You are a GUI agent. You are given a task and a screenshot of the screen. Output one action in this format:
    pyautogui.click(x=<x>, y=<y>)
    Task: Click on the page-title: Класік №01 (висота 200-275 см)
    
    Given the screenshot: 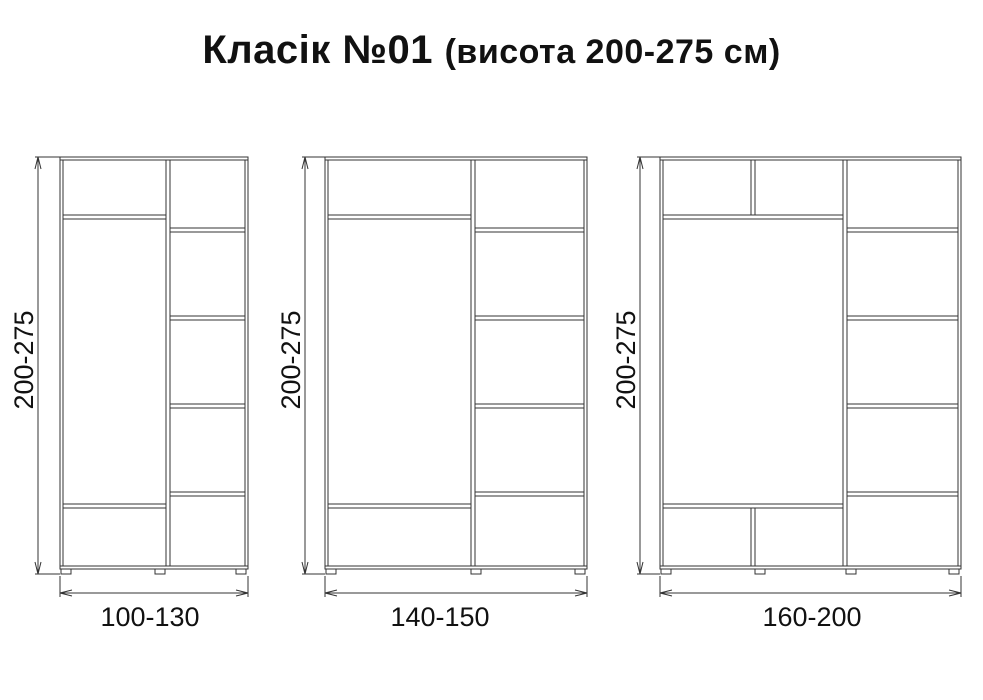 What is the action you would take?
    pyautogui.click(x=491, y=50)
    